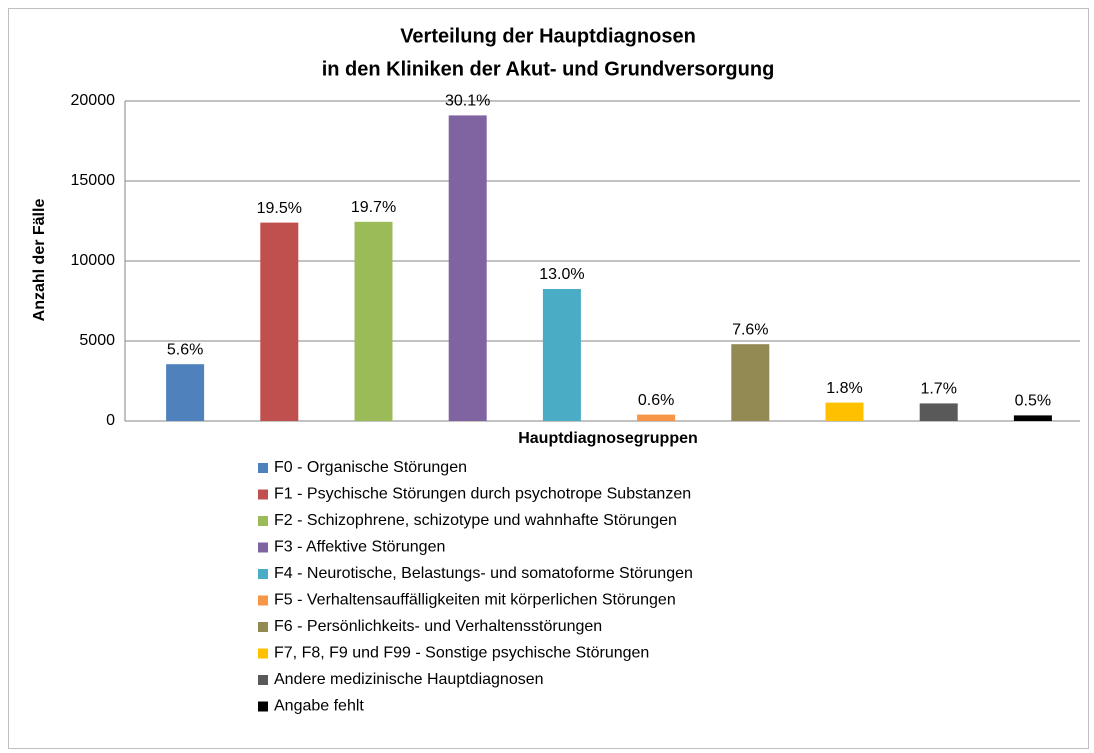  I want to click on y-tick-label: 20000, so click(93, 100).